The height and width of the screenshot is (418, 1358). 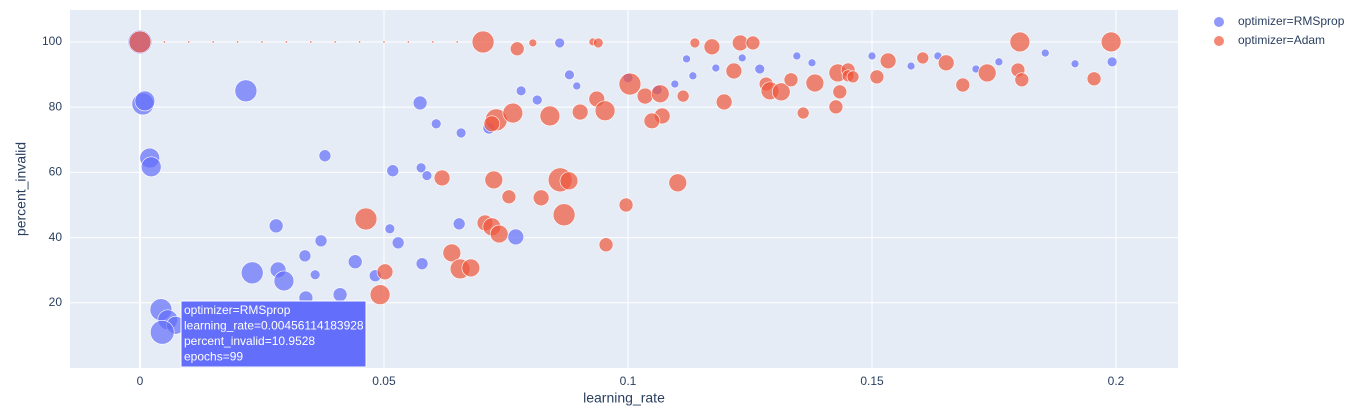 What do you see at coordinates (274, 326) in the screenshot?
I see `tooltip-line: learning_rate=0.00456114183928` at bounding box center [274, 326].